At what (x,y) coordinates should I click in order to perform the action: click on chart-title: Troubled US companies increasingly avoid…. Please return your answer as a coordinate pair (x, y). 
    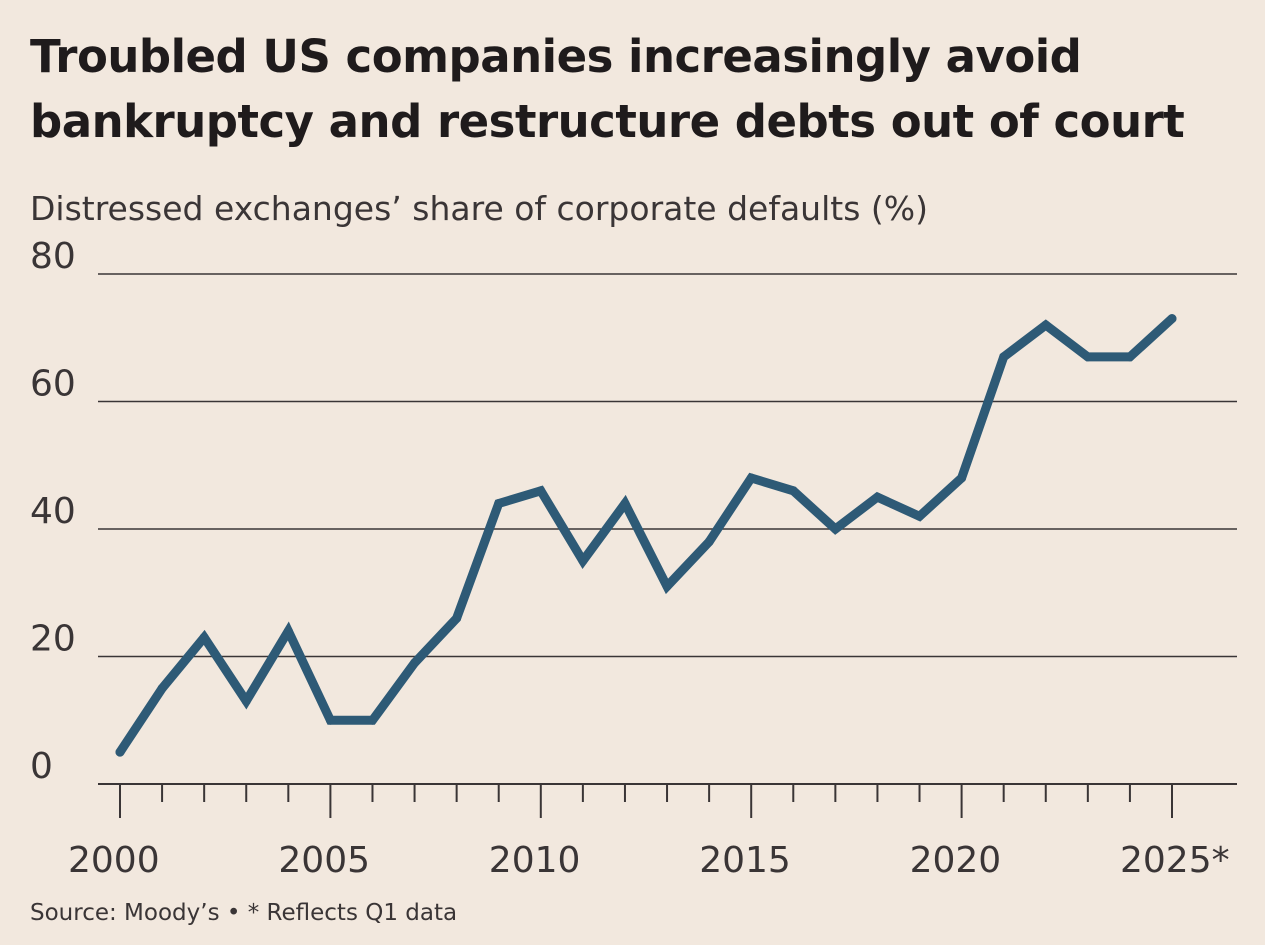
    Looking at the image, I should click on (640, 89).